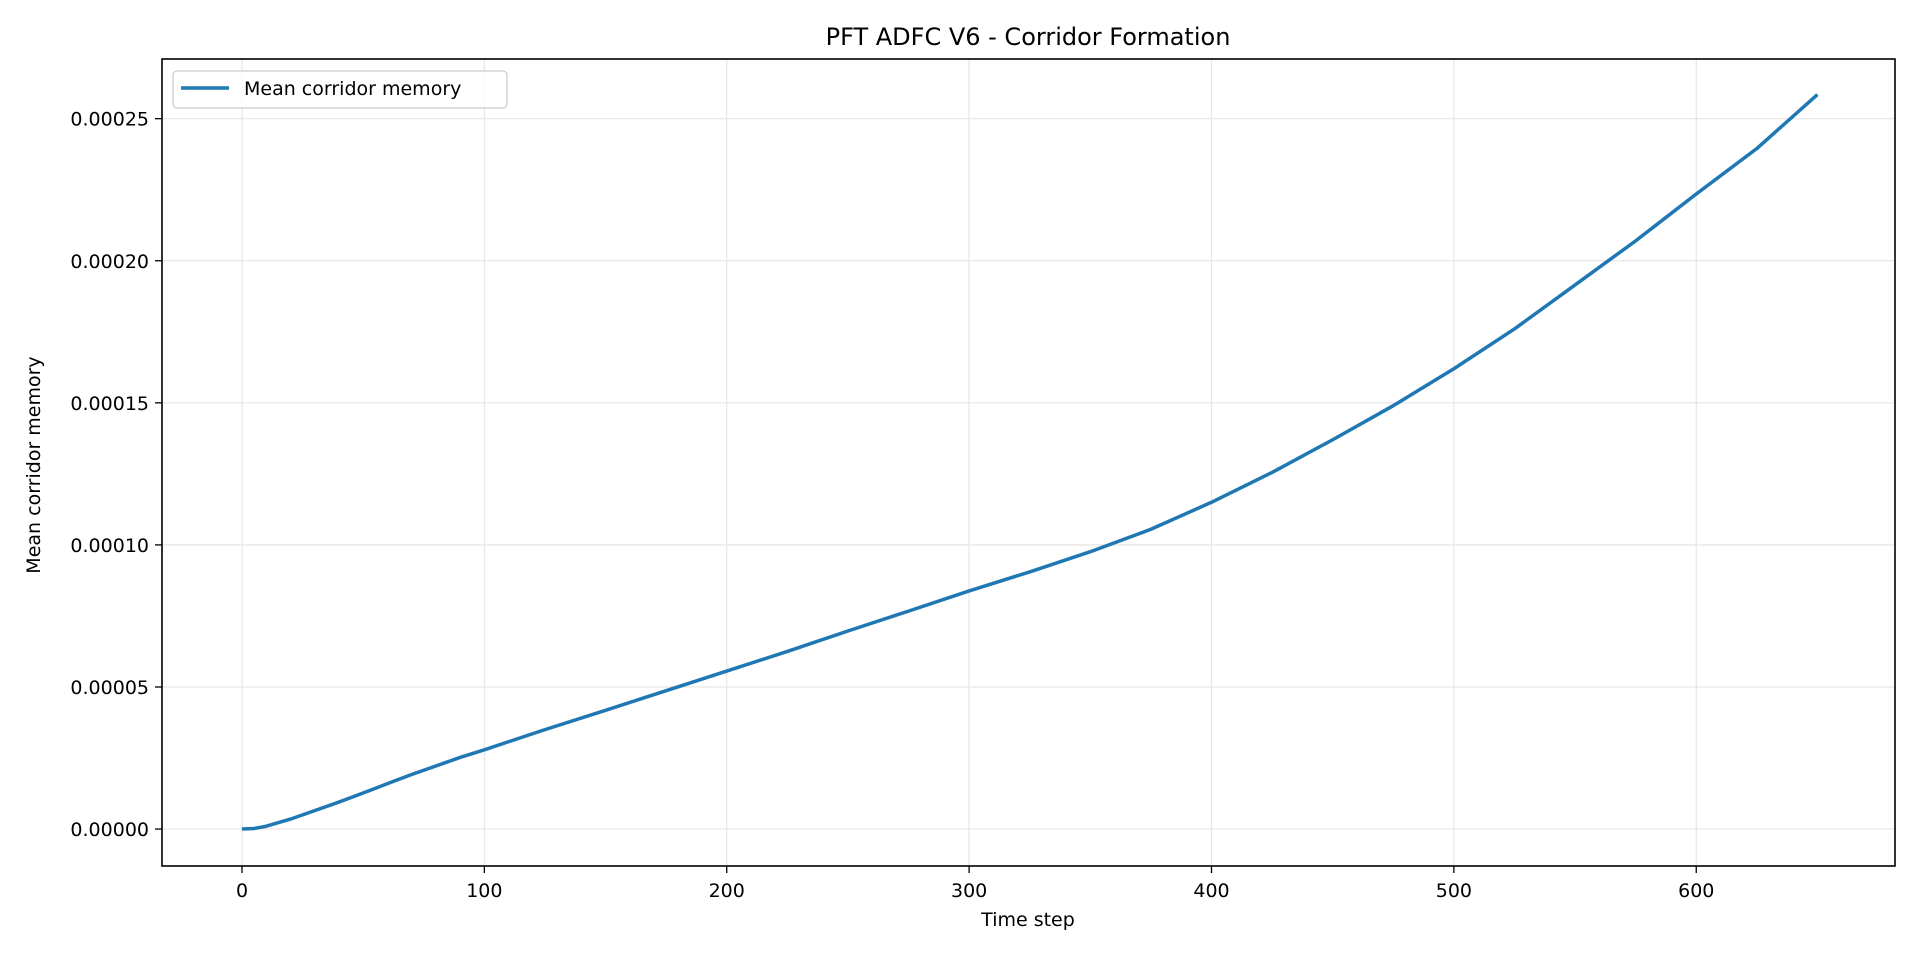 This screenshot has width=1920, height=960. What do you see at coordinates (109, 120) in the screenshot?
I see `y-tick-label: 0.00025` at bounding box center [109, 120].